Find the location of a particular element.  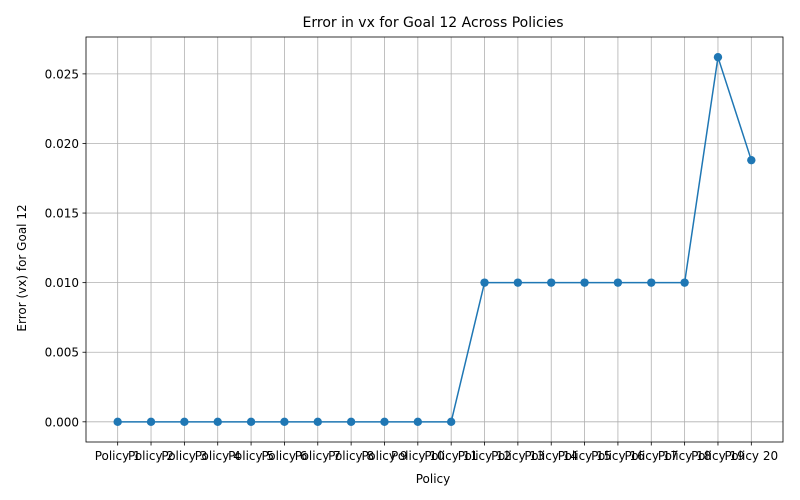

x-tick-label: Policy 3 is located at coordinates (184, 456).